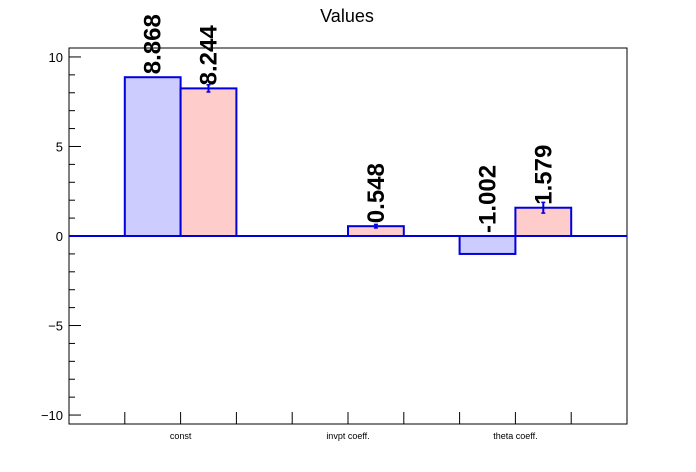 The image size is (696, 472). I want to click on y-tick-label: 0, so click(59, 236).